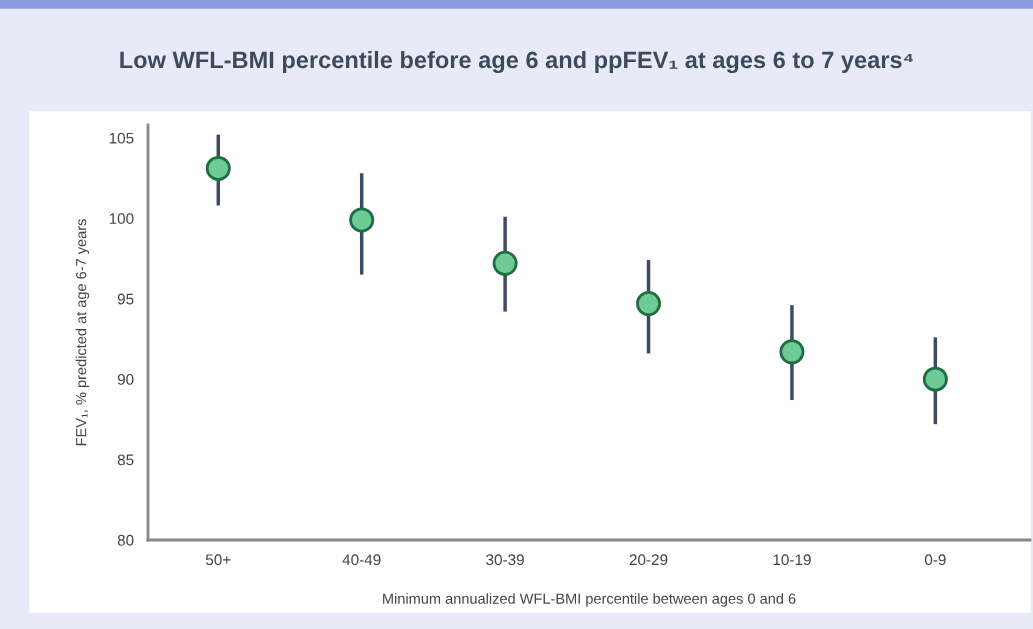  What do you see at coordinates (505, 560) in the screenshot?
I see `x-tick-label: 30-39` at bounding box center [505, 560].